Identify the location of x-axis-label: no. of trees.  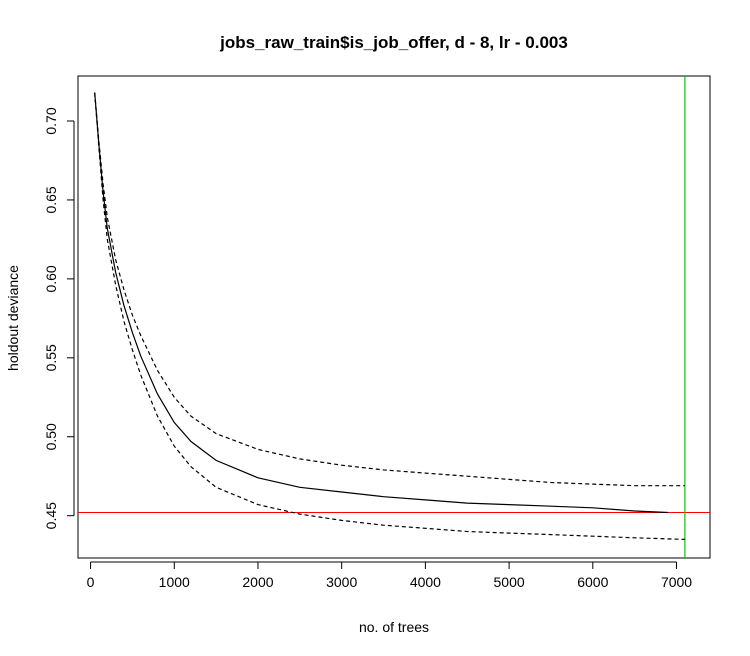
(394, 627).